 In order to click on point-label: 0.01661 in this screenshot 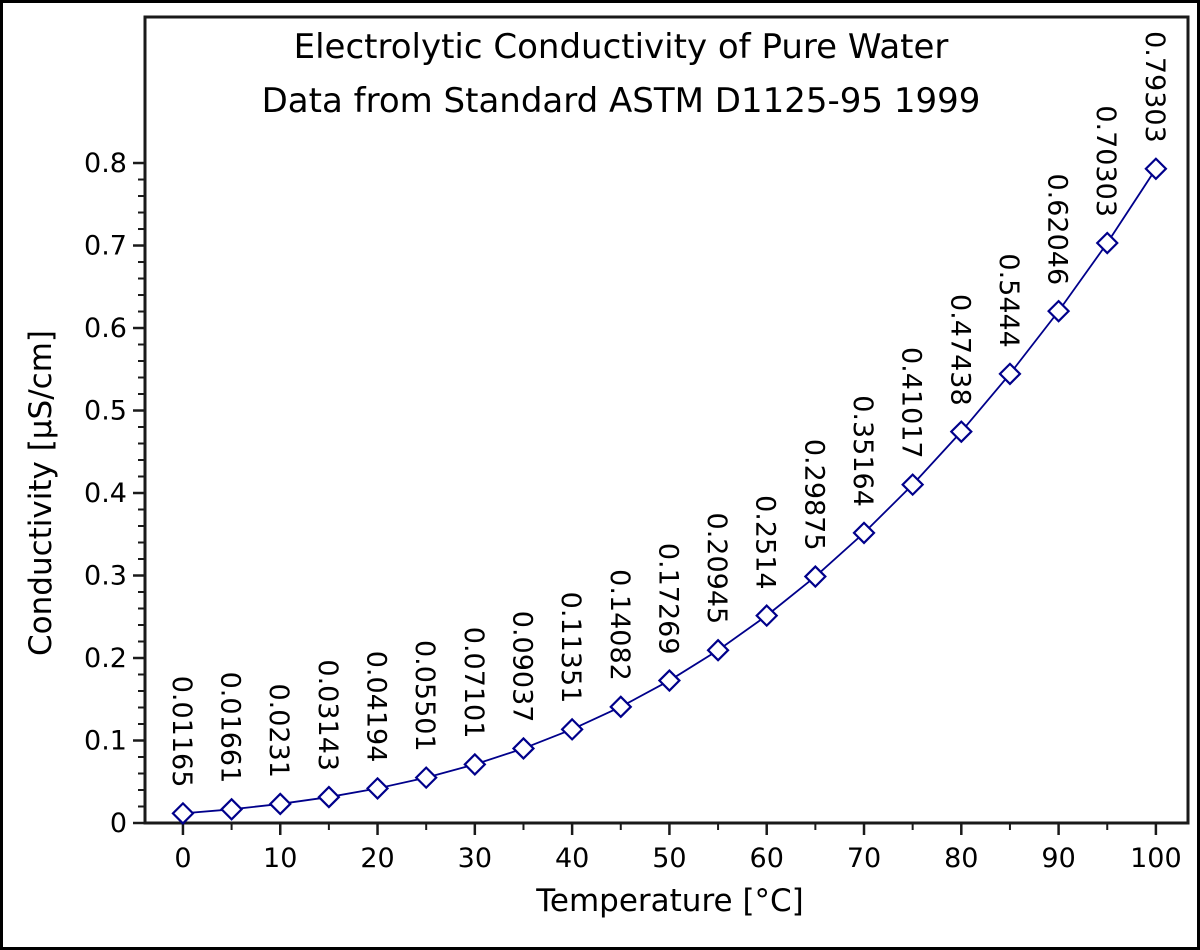, I will do `click(230, 728)`.